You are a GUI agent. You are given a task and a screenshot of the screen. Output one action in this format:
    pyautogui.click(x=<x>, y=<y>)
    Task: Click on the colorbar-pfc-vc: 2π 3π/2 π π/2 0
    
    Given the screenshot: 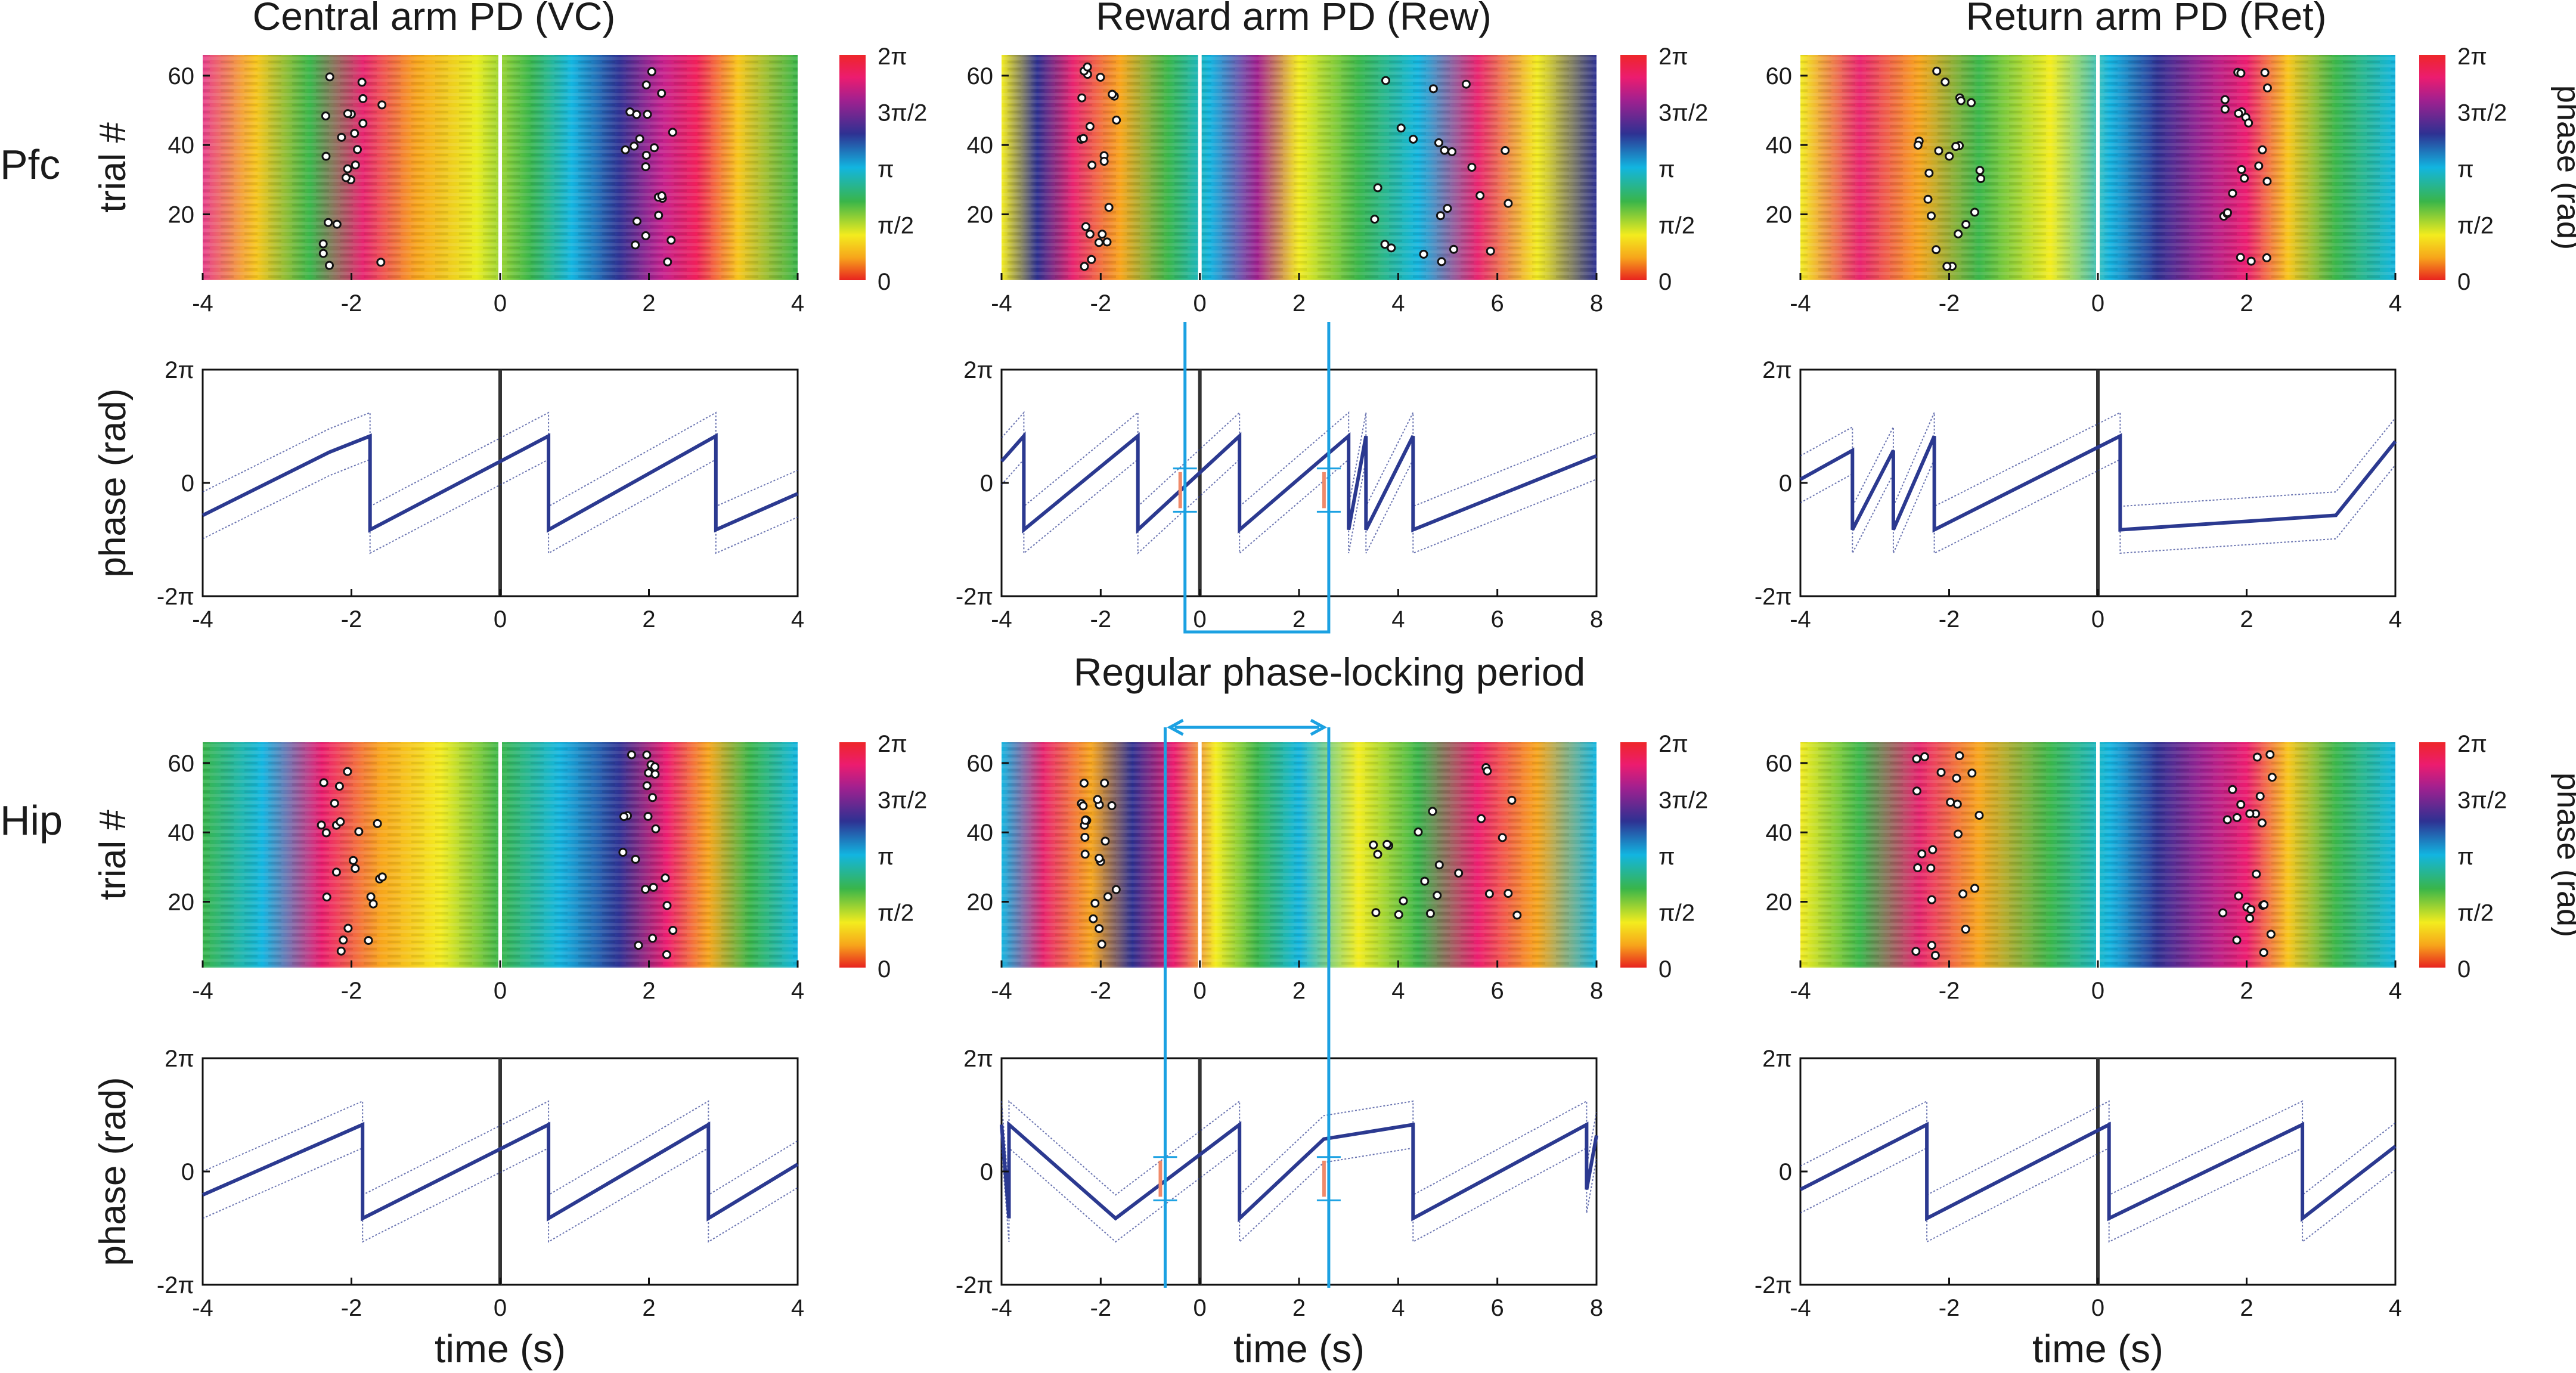 What is the action you would take?
    pyautogui.click(x=883, y=169)
    